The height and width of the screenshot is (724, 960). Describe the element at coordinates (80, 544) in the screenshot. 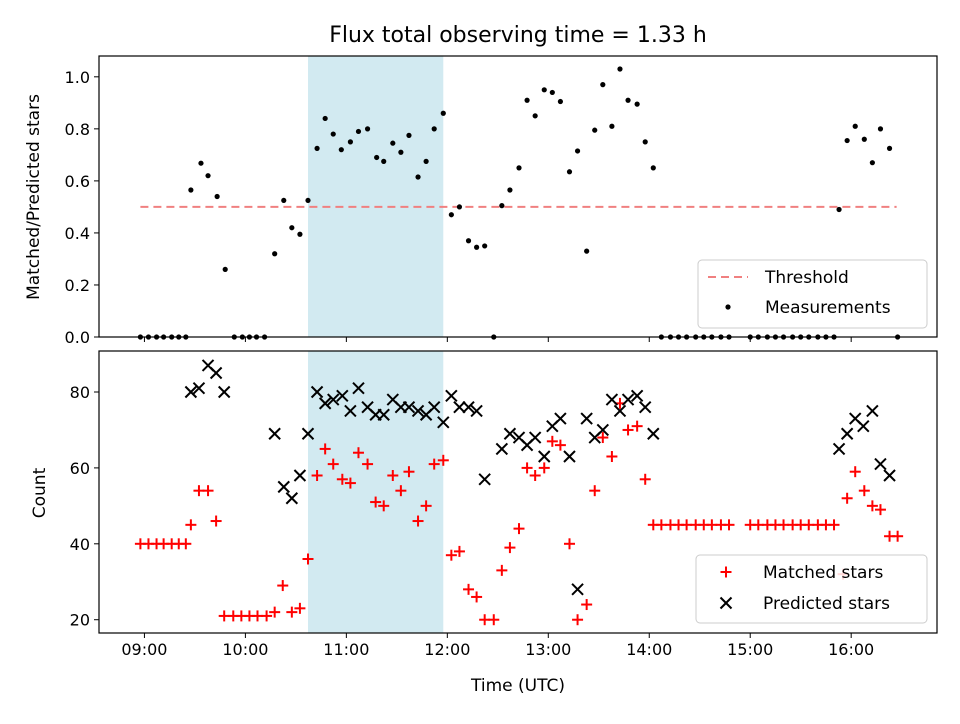

I see `y-tick-label: 40` at that location.